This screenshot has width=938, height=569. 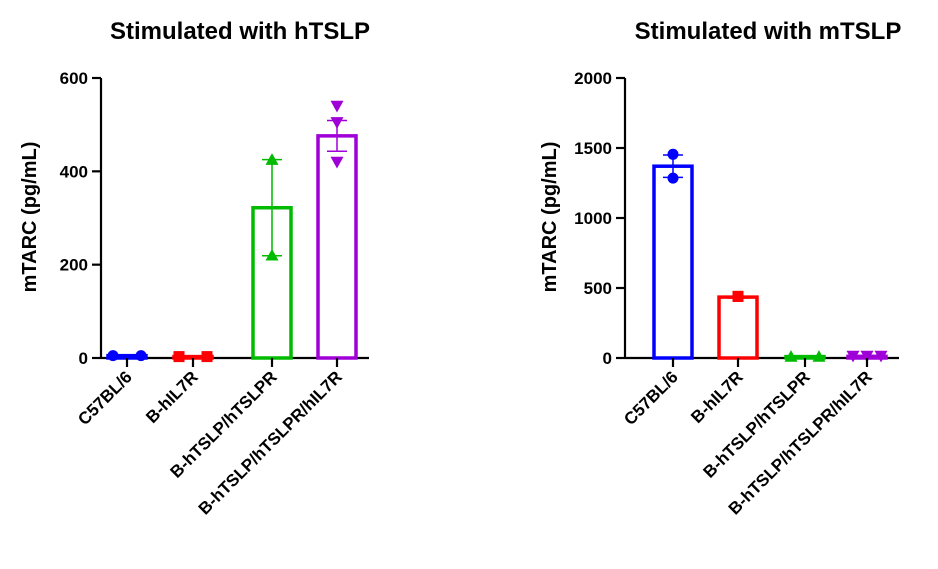 I want to click on y-tick-label: 400, so click(x=74, y=171).